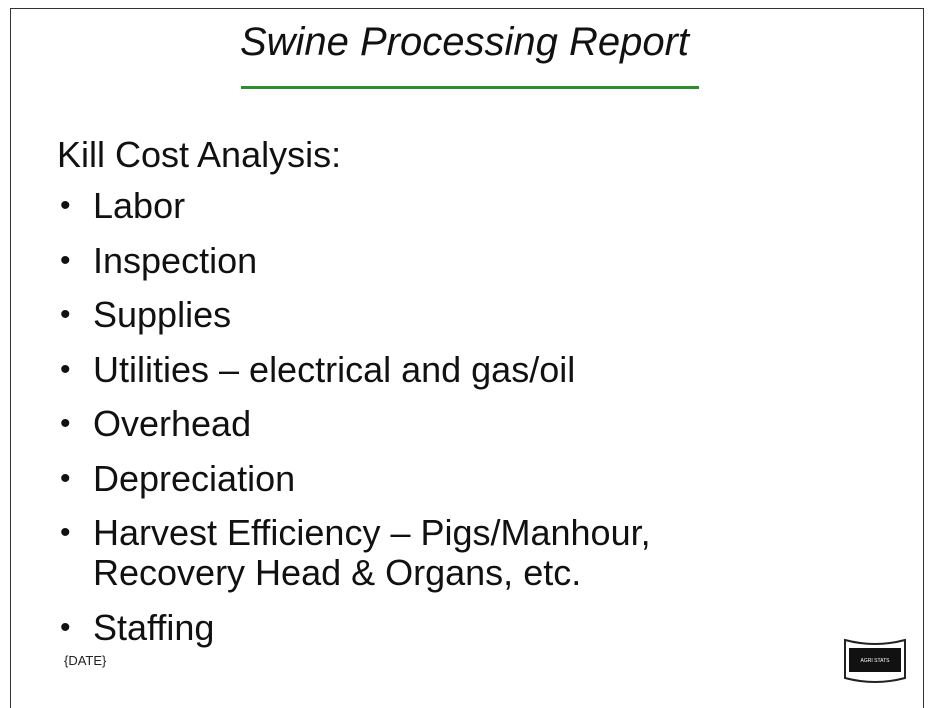 The image size is (929, 708). What do you see at coordinates (405, 627) in the screenshot?
I see `bullet-item: Staffing` at bounding box center [405, 627].